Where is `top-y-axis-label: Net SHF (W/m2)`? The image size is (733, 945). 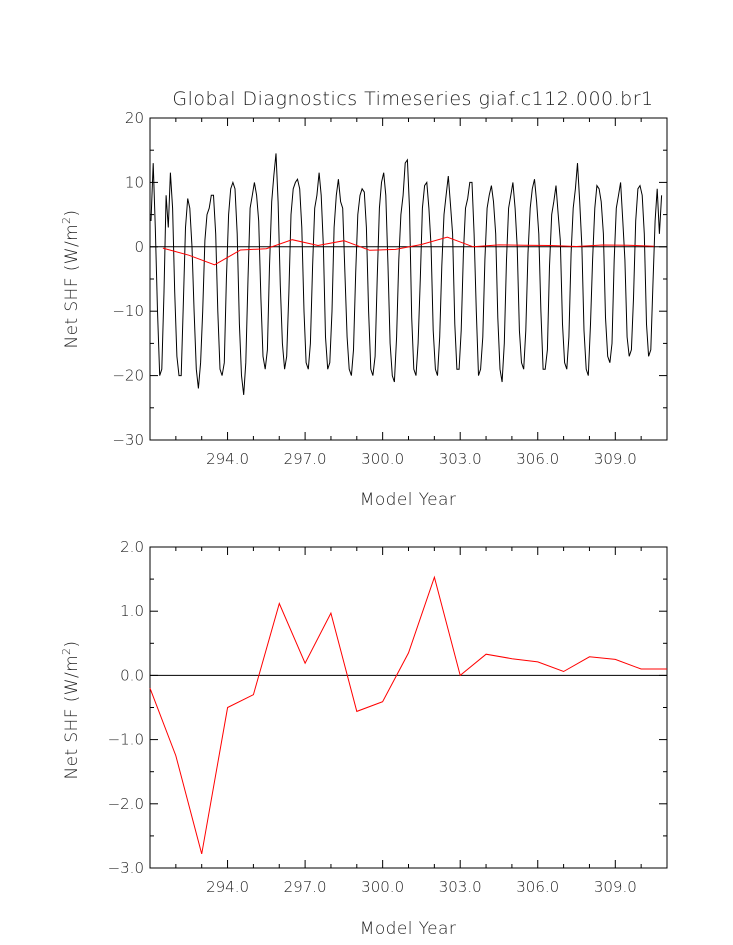
top-y-axis-label: Net SHF (W/m2) is located at coordinates (71, 279).